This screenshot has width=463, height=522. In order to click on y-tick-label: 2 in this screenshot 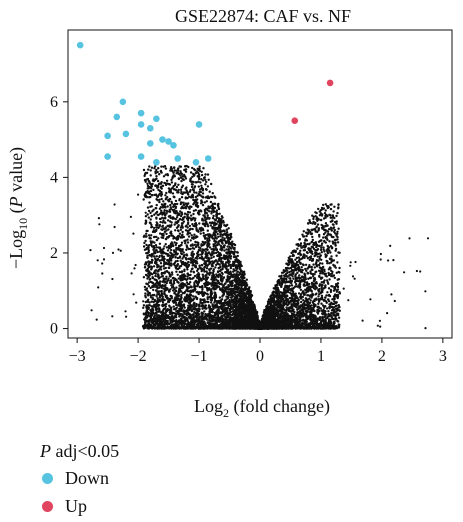, I will do `click(54, 253)`.